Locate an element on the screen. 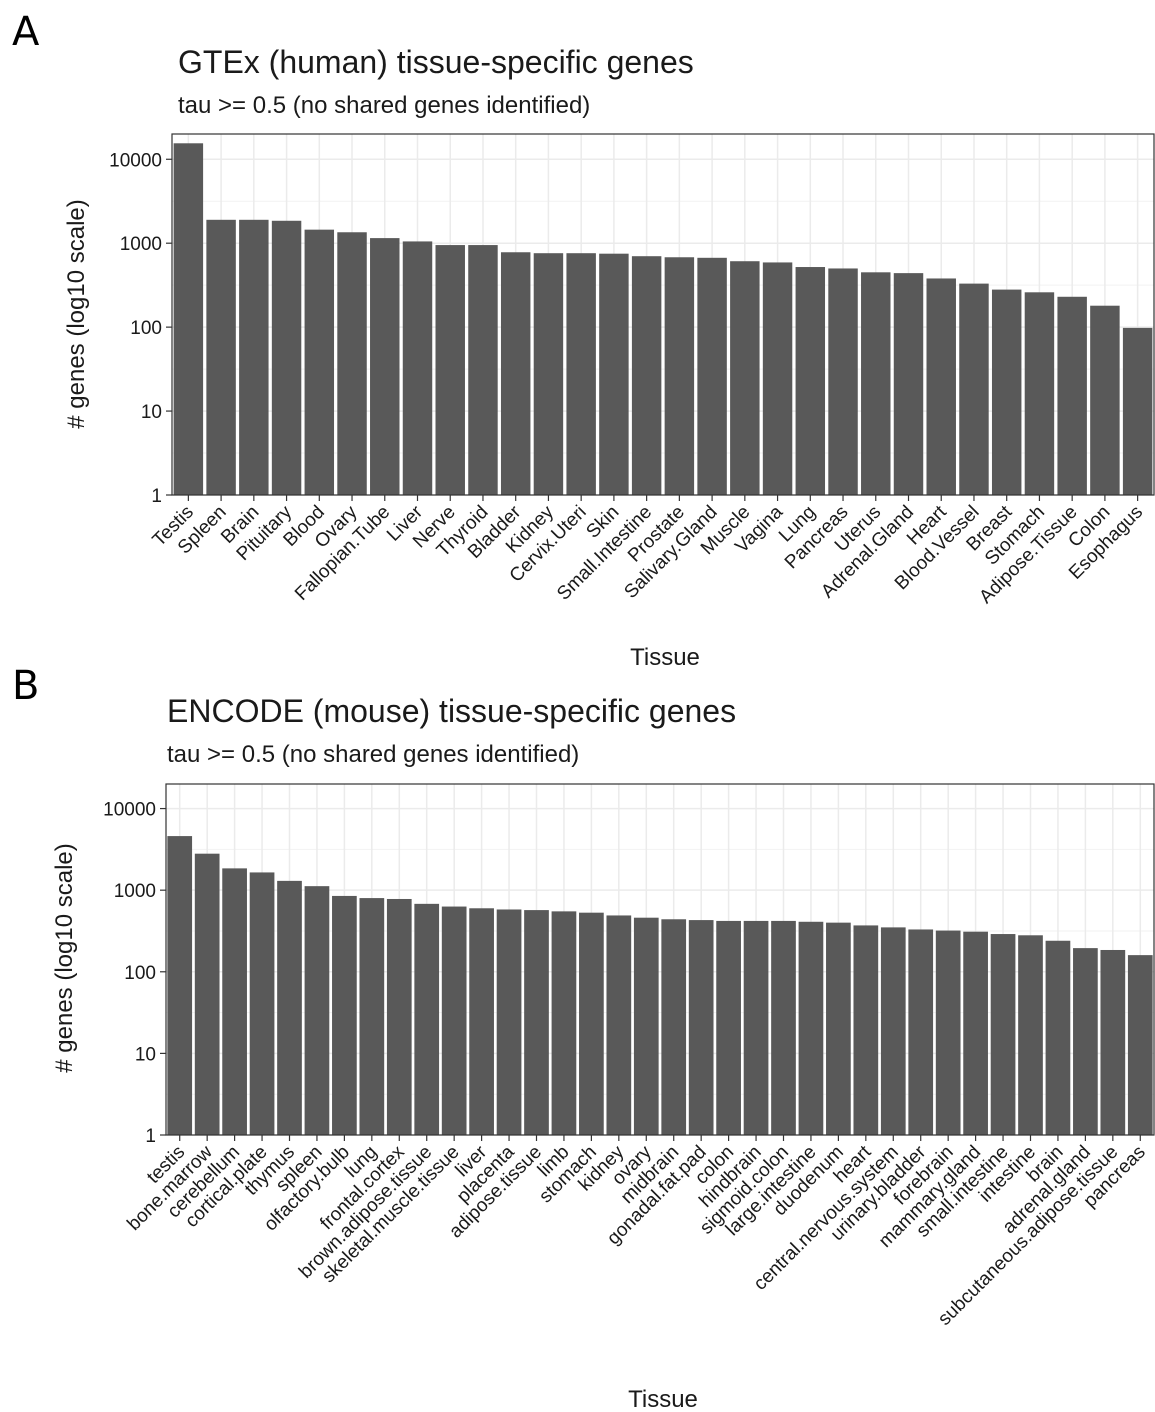 The image size is (1155, 1412). gtex-chart-title: GTEx (human) tissue-specific genes is located at coordinates (436, 62).